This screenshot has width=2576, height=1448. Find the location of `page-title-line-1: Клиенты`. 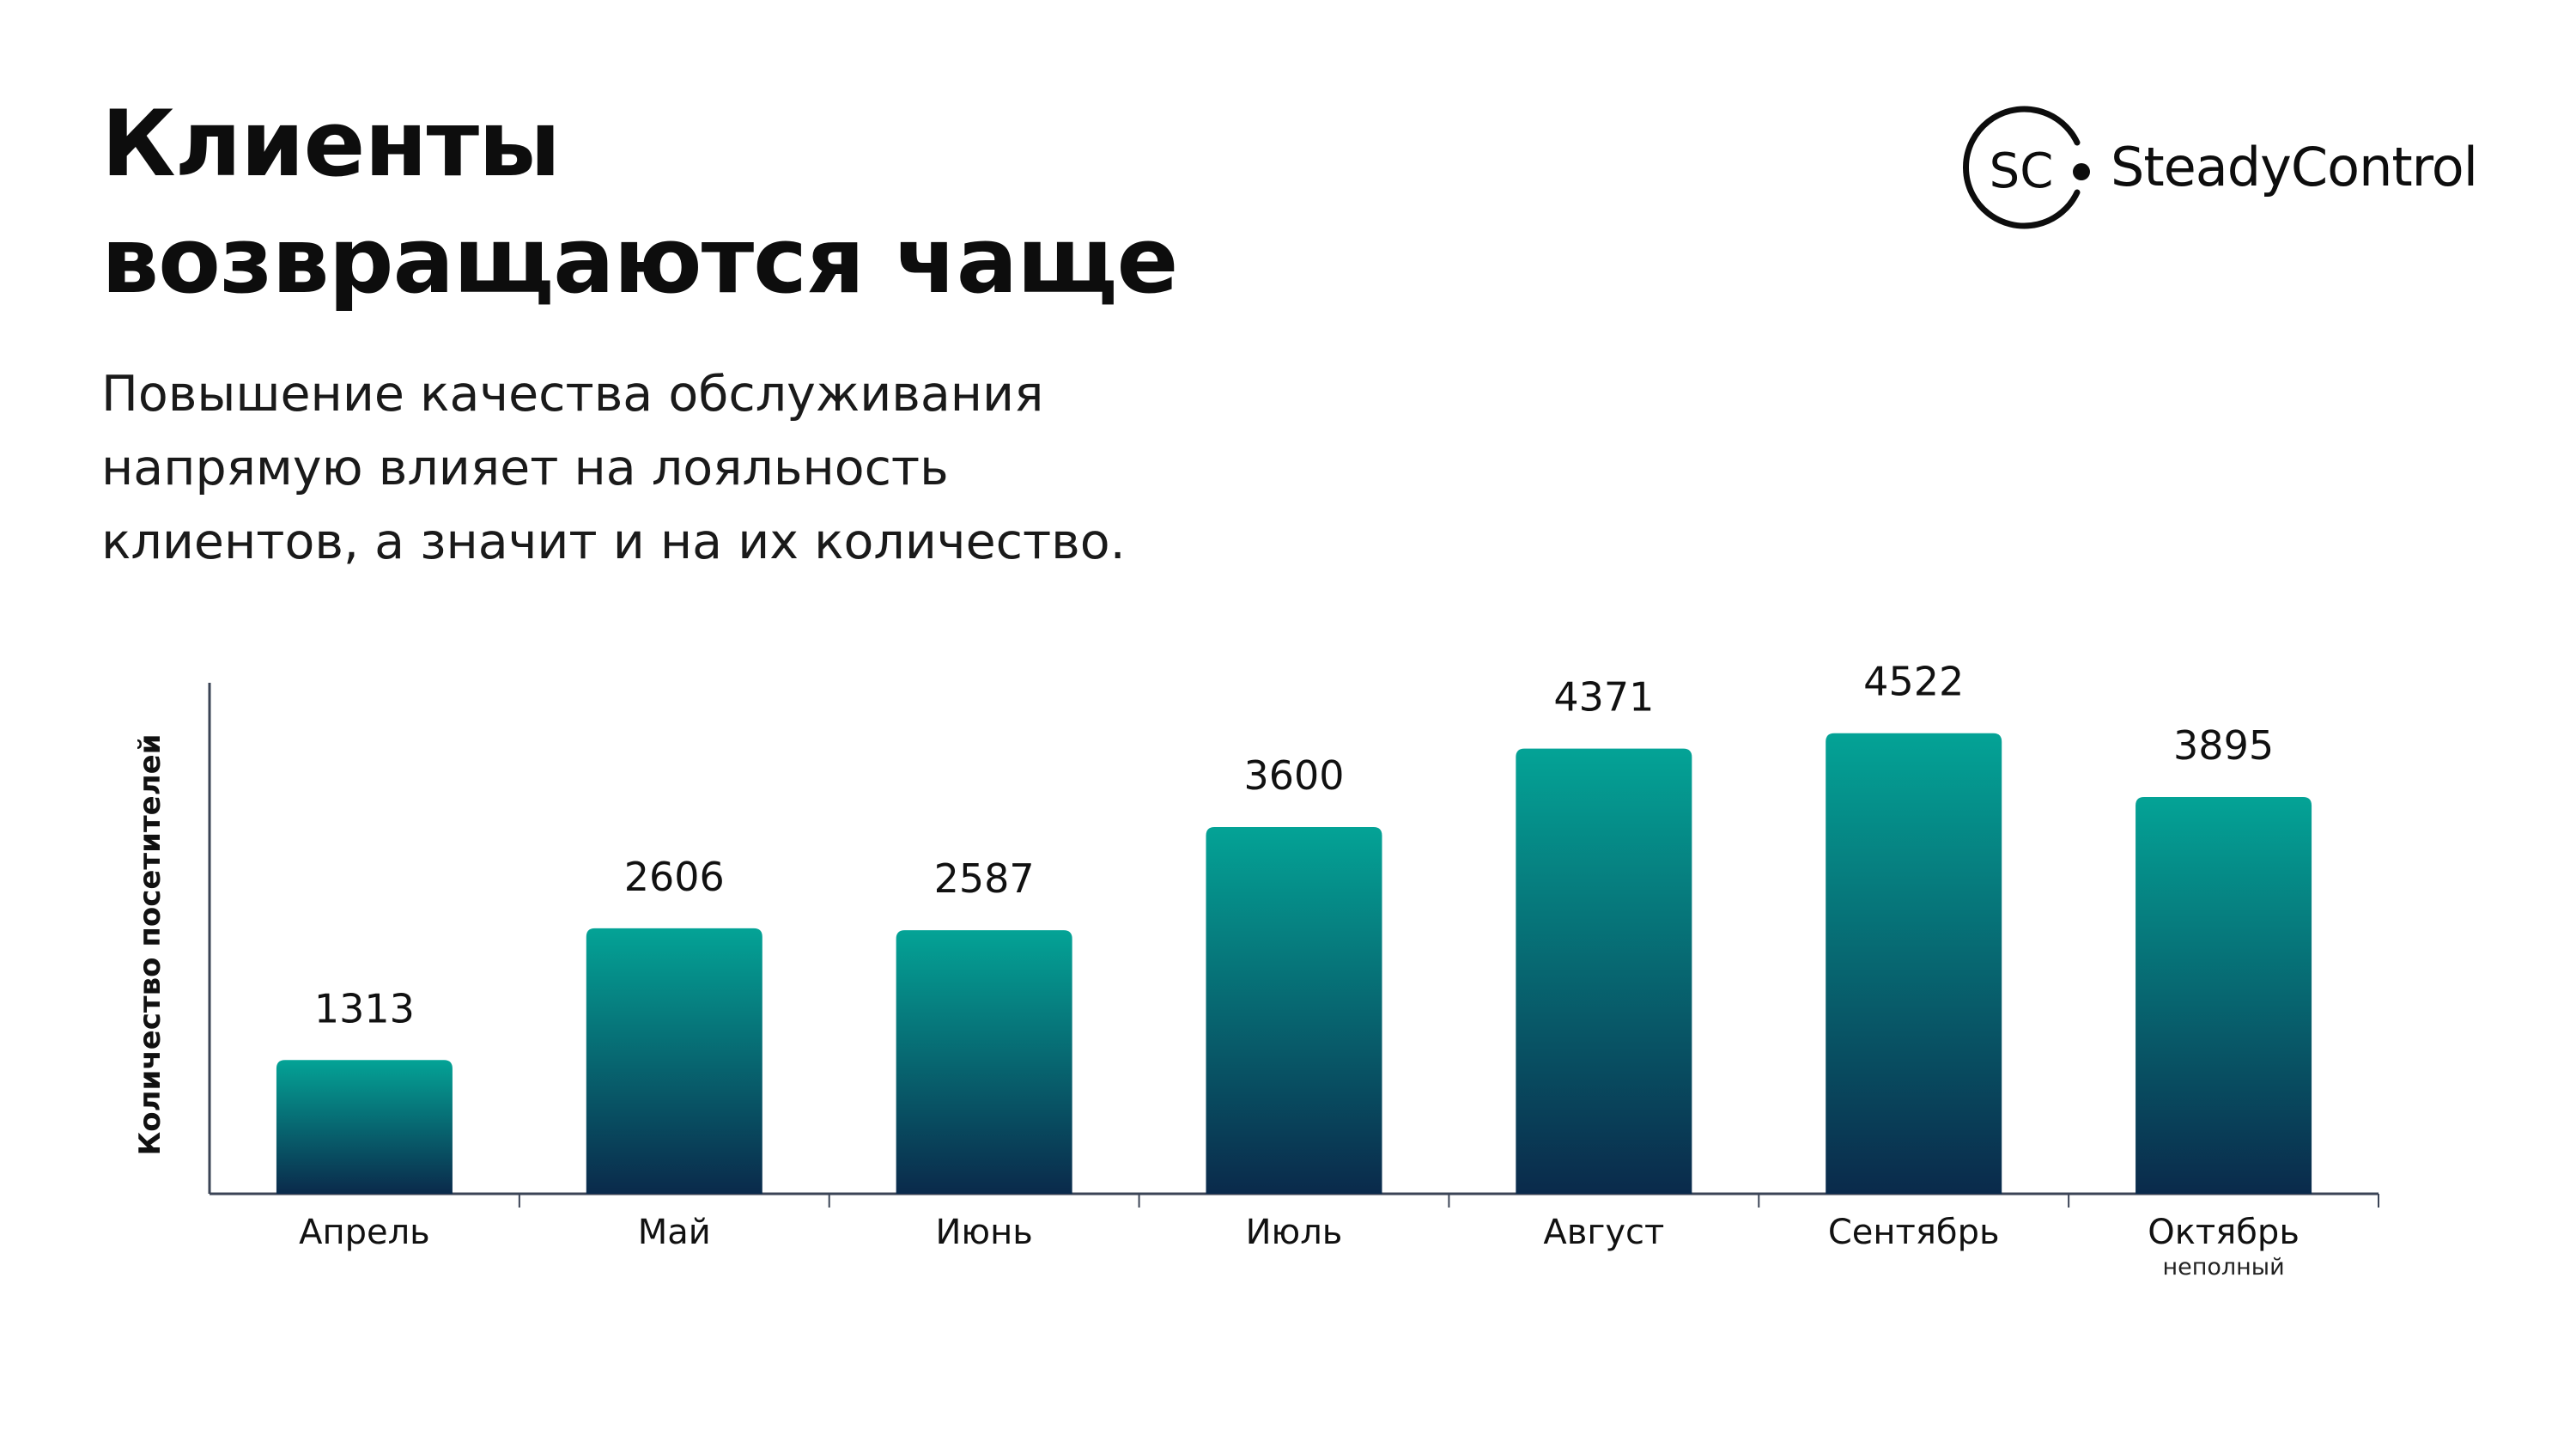

page-title-line-1: Клиенты is located at coordinates (331, 144).